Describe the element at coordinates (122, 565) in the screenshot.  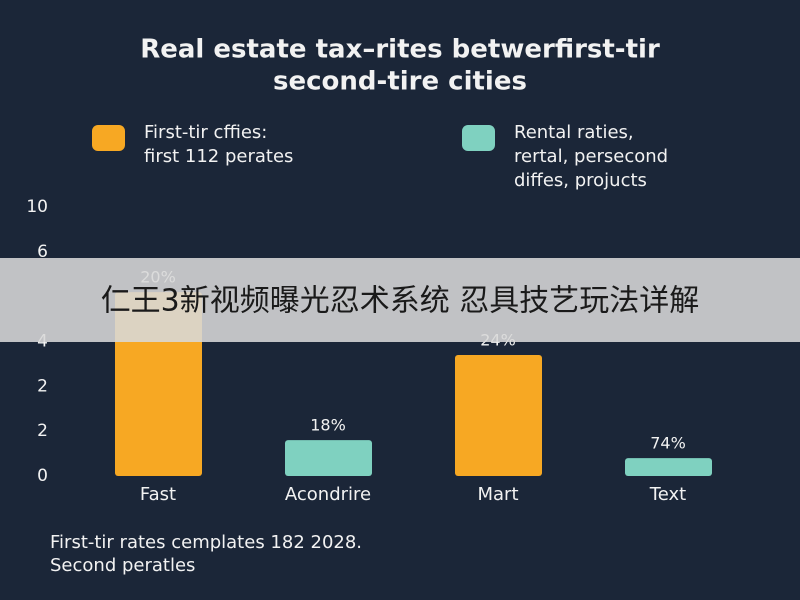
I see `footnote: Second peratles` at that location.